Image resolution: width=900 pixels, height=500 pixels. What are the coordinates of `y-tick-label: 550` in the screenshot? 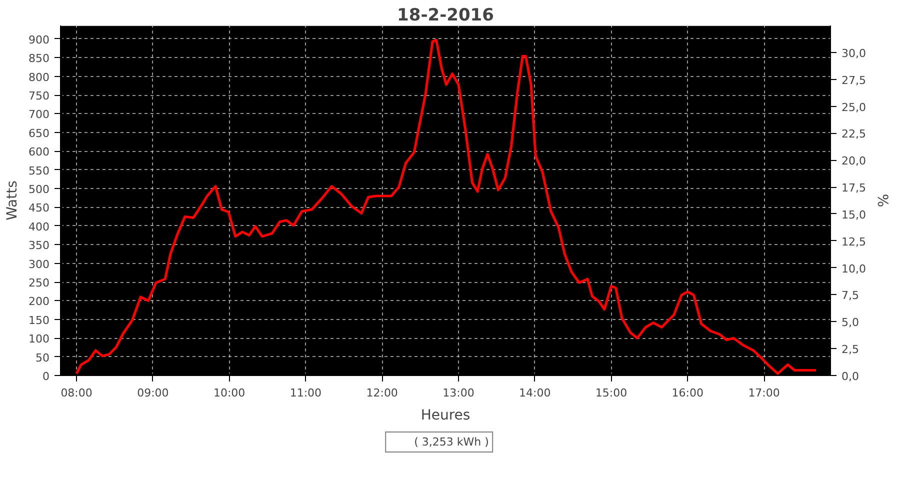 It's located at (39, 171).